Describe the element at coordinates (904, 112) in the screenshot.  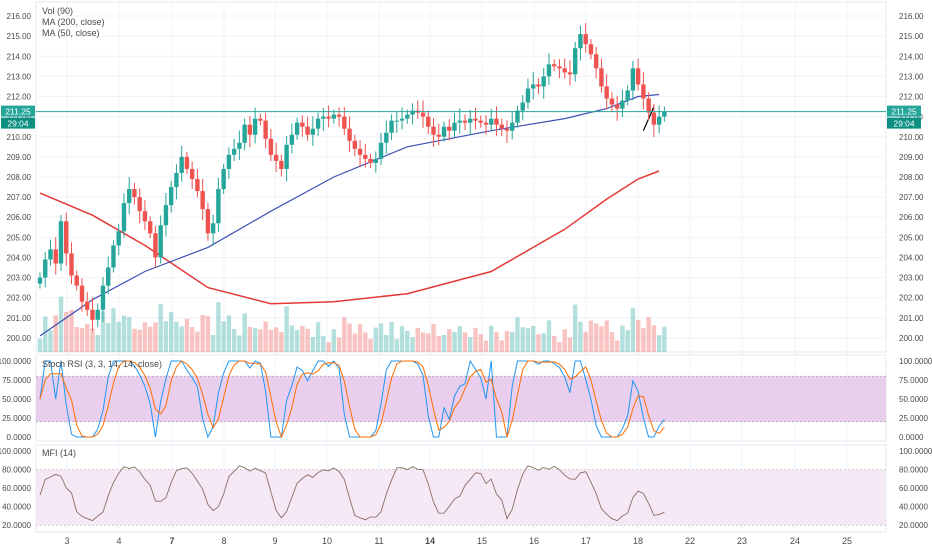
I see `last-price-label-right: 211.25` at that location.